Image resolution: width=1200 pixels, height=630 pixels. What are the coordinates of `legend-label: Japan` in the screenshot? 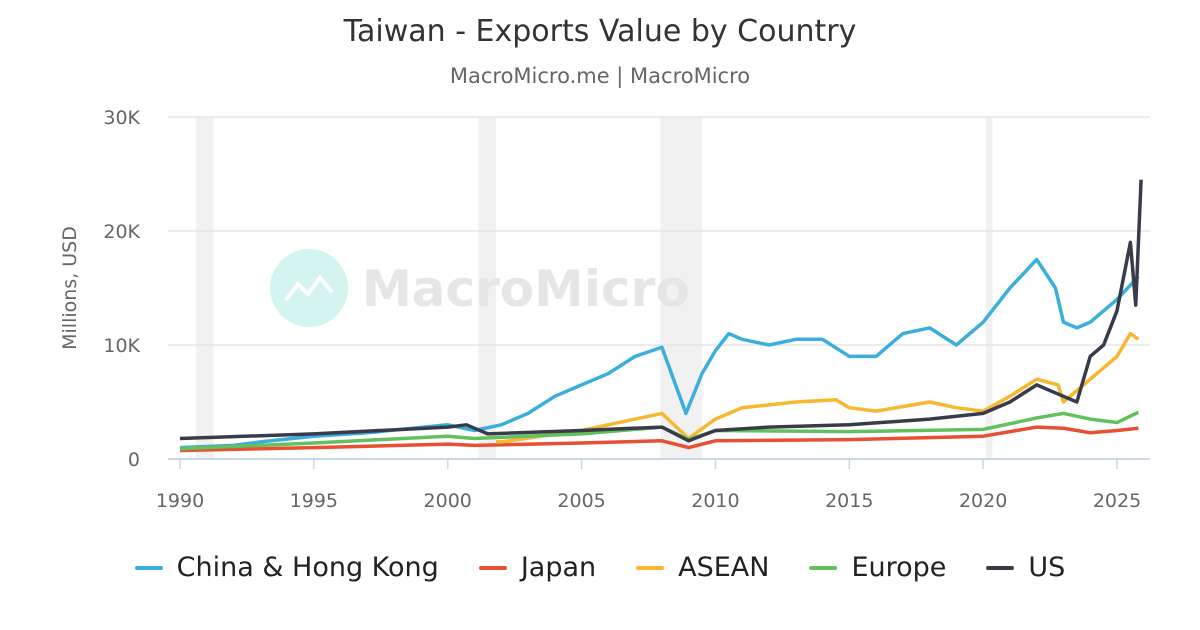 It's located at (558, 567).